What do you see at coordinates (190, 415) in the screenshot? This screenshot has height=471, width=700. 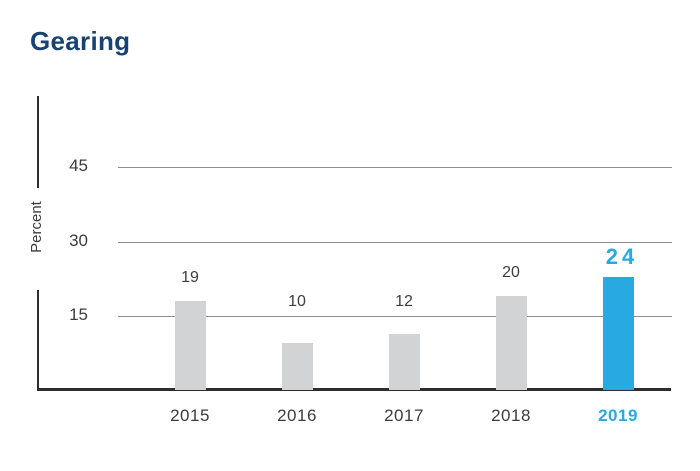 I see `x-label-2015: 2015` at bounding box center [190, 415].